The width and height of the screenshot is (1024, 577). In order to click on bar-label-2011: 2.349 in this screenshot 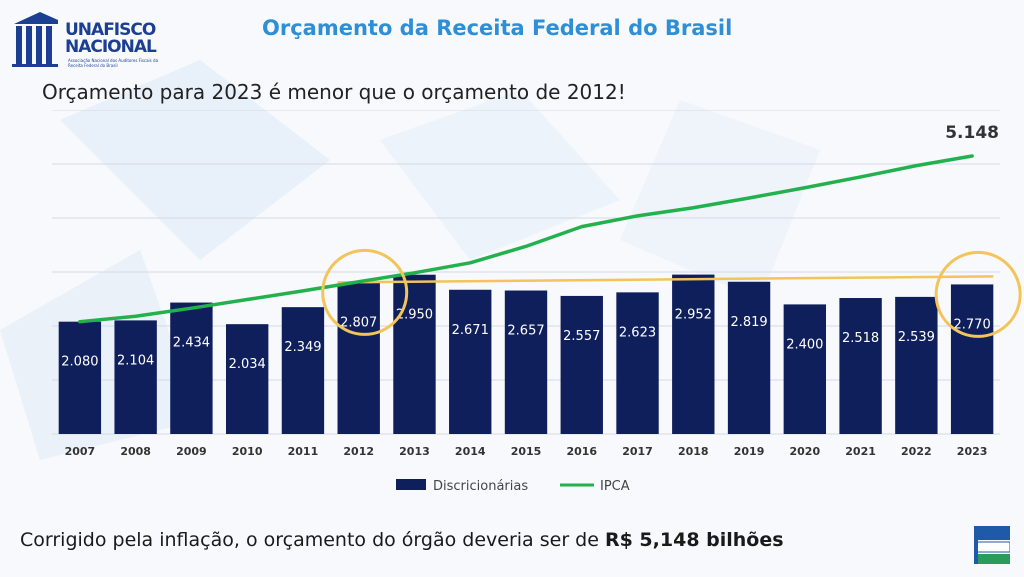, I will do `click(302, 347)`.